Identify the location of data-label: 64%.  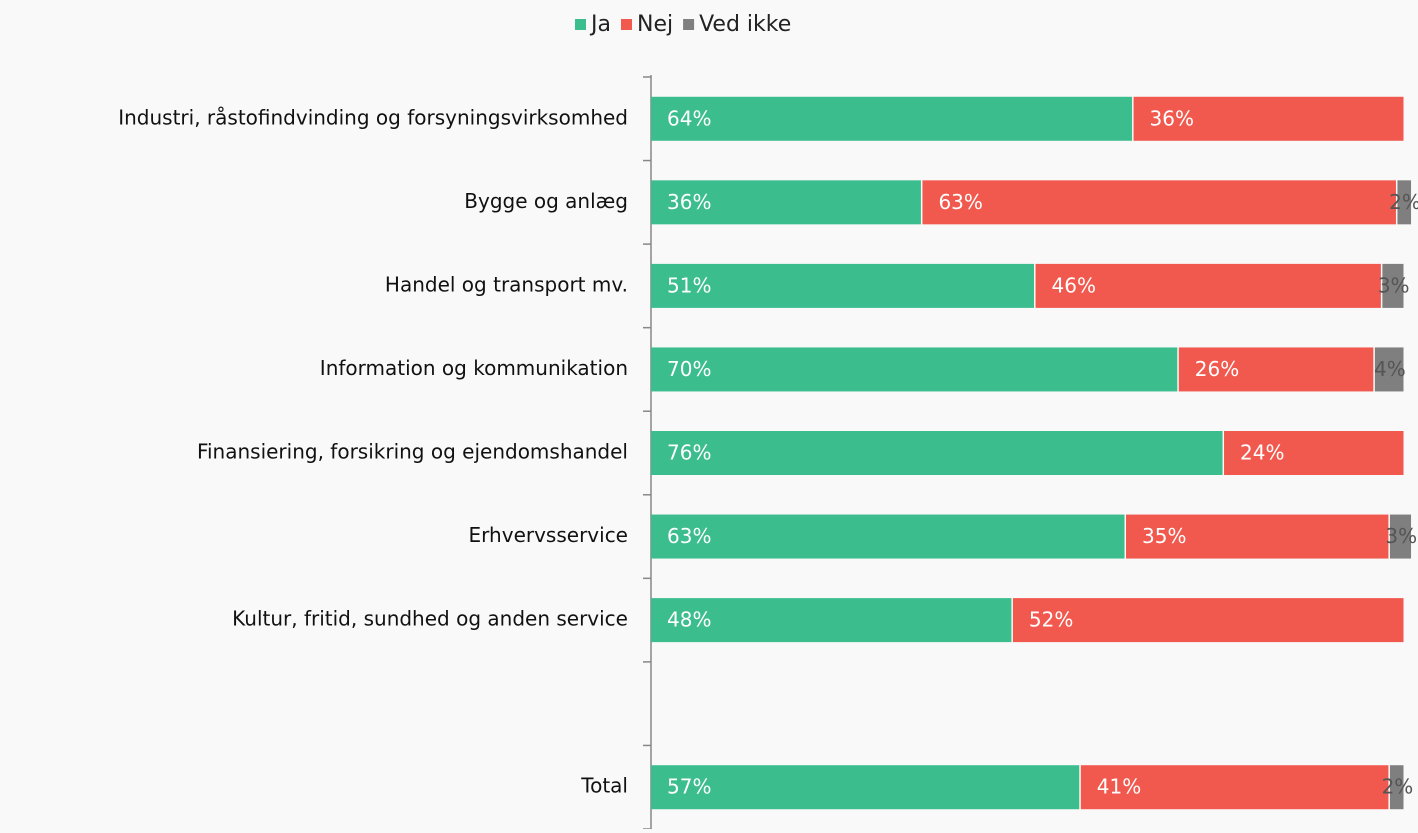
(689, 118).